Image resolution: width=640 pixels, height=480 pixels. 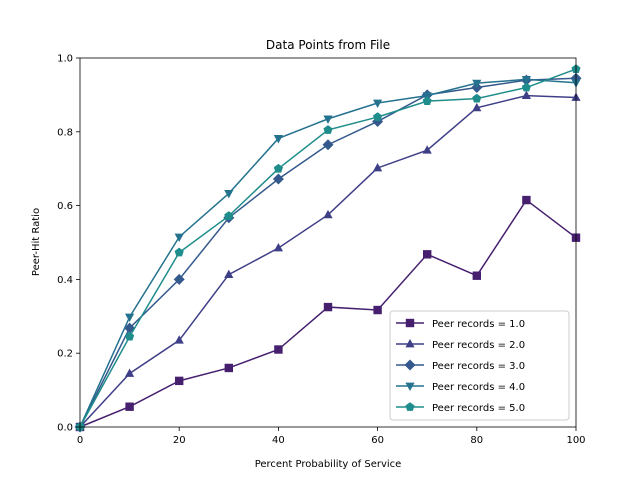 What do you see at coordinates (478, 408) in the screenshot?
I see `legend-label: Peer records = 5.0` at bounding box center [478, 408].